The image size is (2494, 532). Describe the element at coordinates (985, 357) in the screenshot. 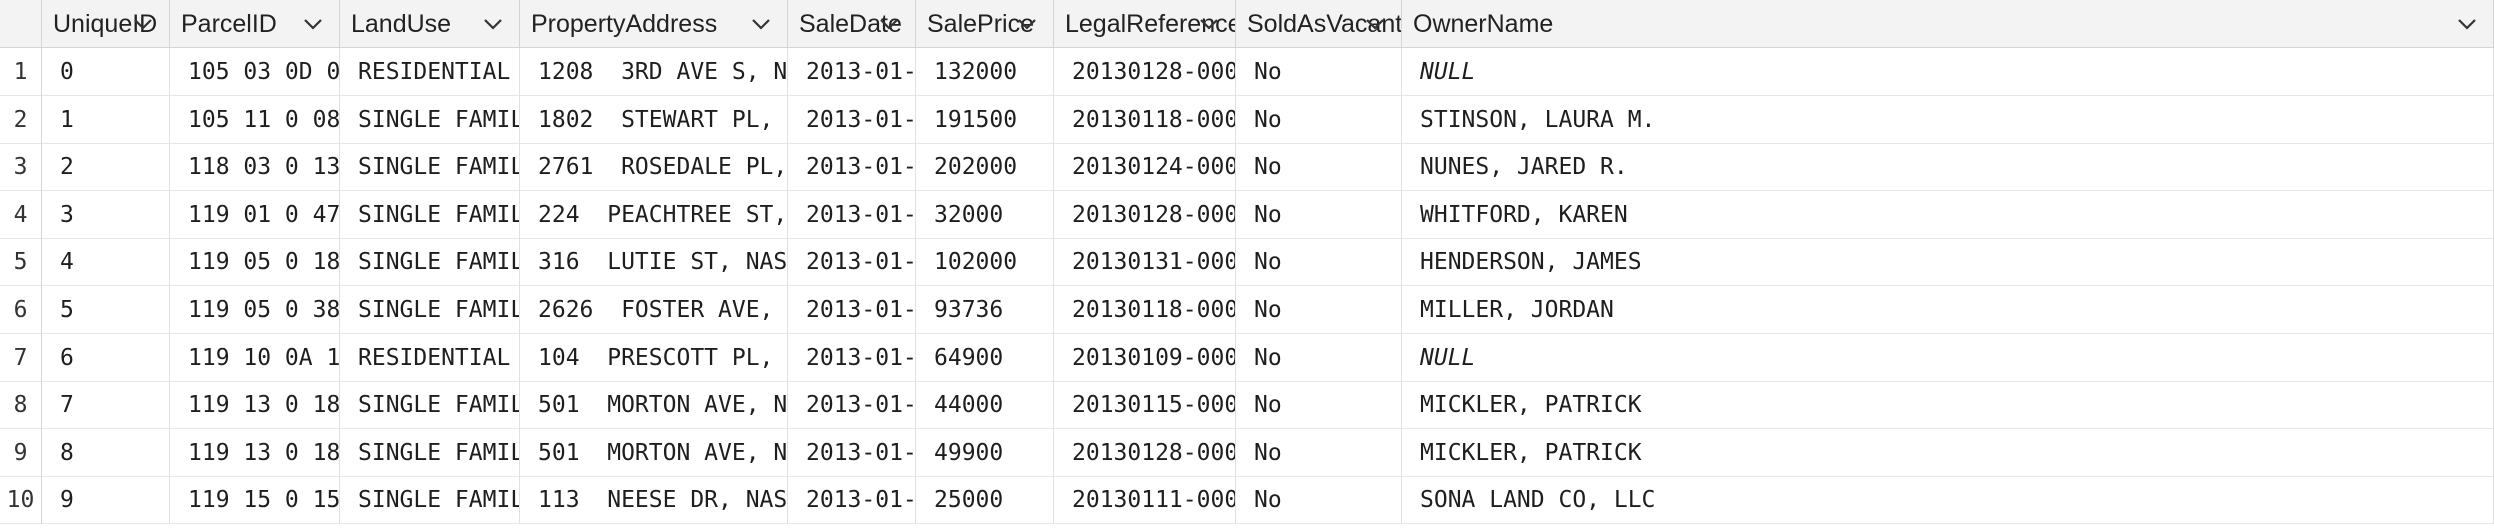

I see `sale-price-cell: 64900` at that location.